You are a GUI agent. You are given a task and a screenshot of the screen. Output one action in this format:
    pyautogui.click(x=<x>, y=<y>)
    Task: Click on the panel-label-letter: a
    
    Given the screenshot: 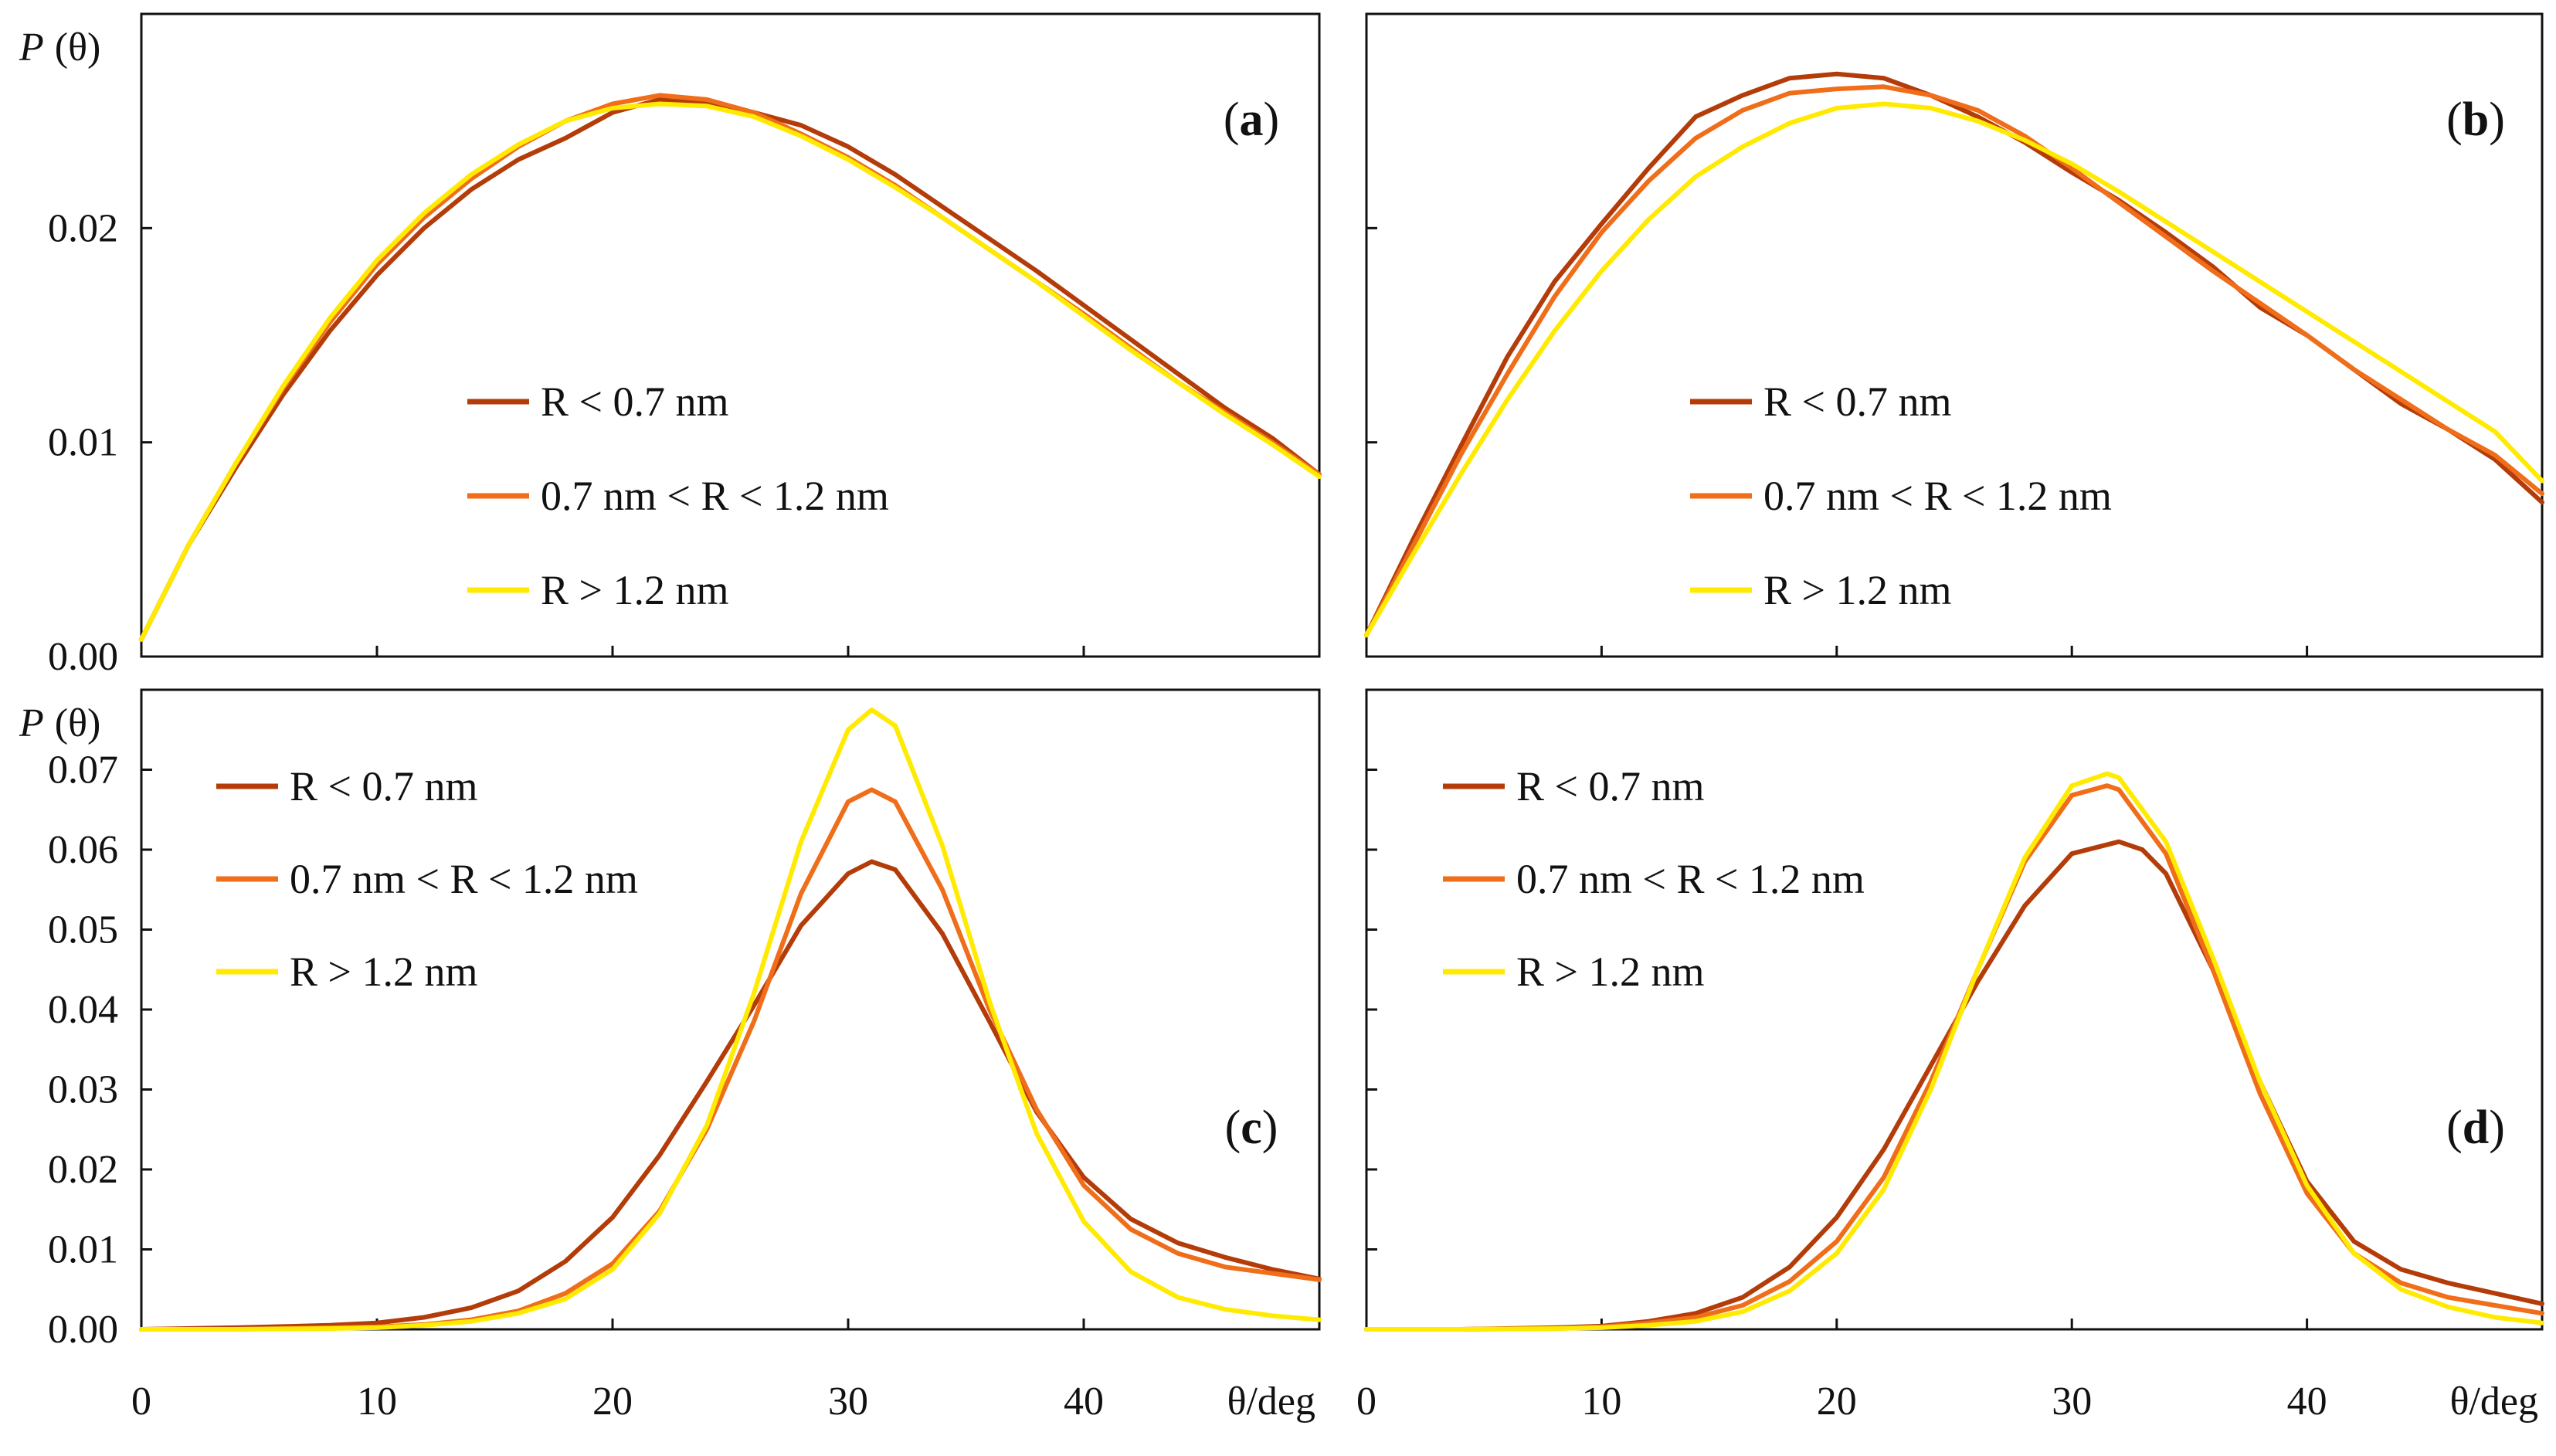 What is the action you would take?
    pyautogui.click(x=1252, y=120)
    